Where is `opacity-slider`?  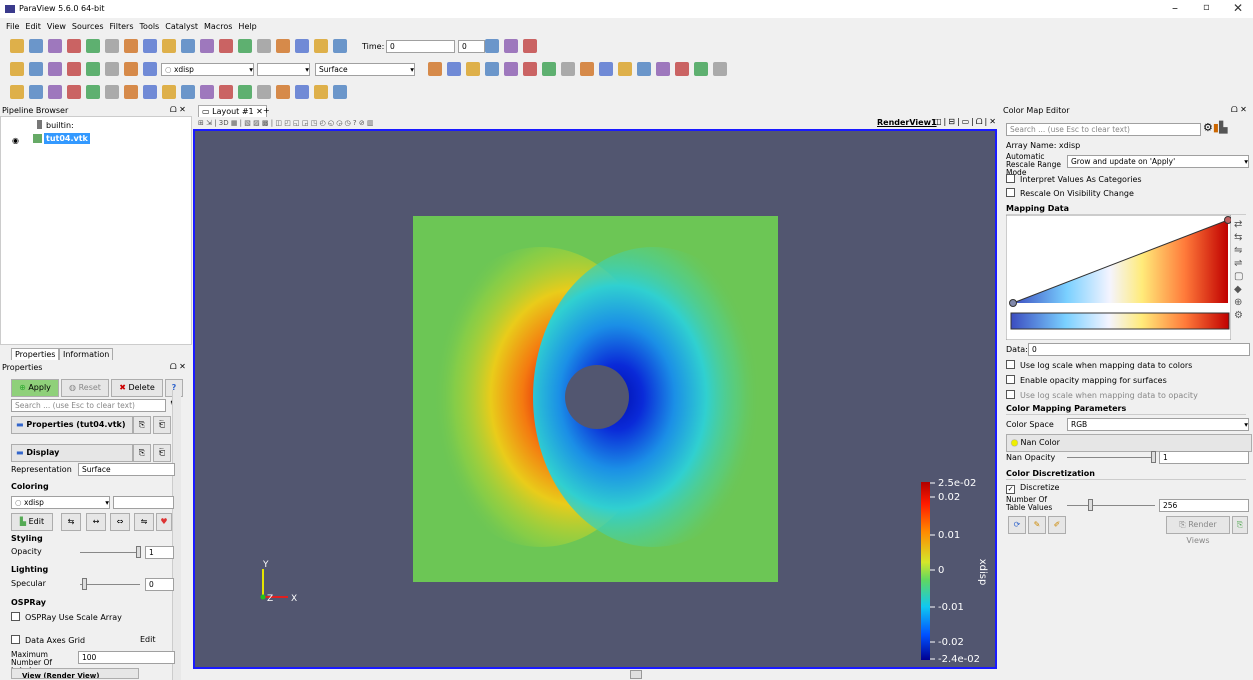
opacity-slider is located at coordinates (110, 552).